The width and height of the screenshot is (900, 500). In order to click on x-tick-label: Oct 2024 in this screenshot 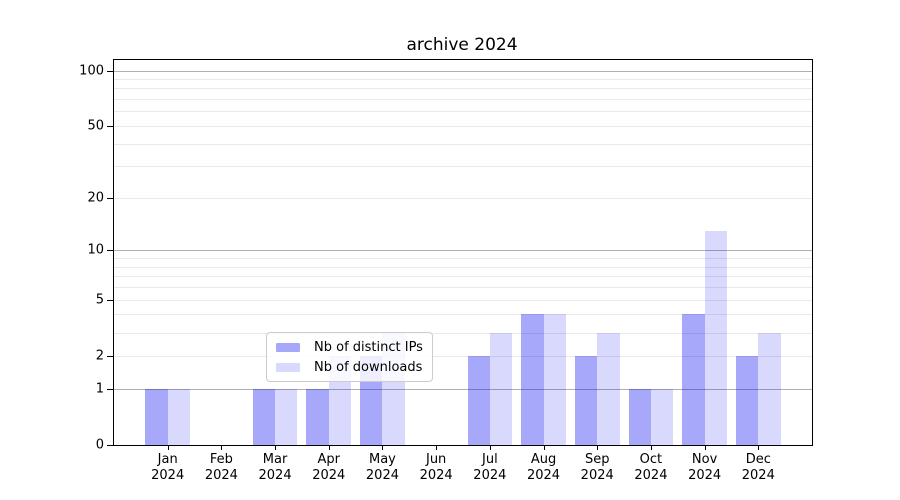, I will do `click(651, 468)`.